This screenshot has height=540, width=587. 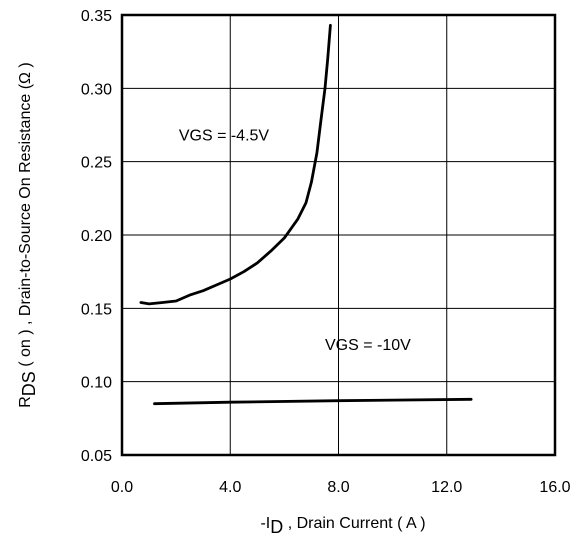 I want to click on x-tick-labels: 0.0 4.0 8.0 12.0 16.0, so click(x=341, y=487).